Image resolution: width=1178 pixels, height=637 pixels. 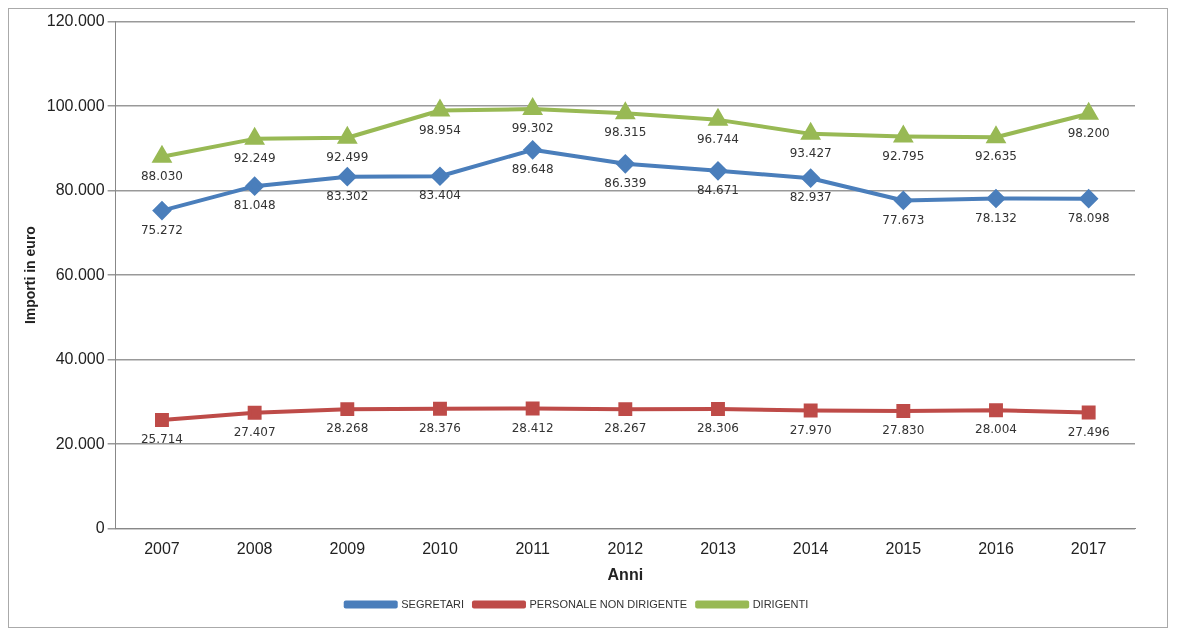 I want to click on data-label: 98.200, so click(x=1088, y=132).